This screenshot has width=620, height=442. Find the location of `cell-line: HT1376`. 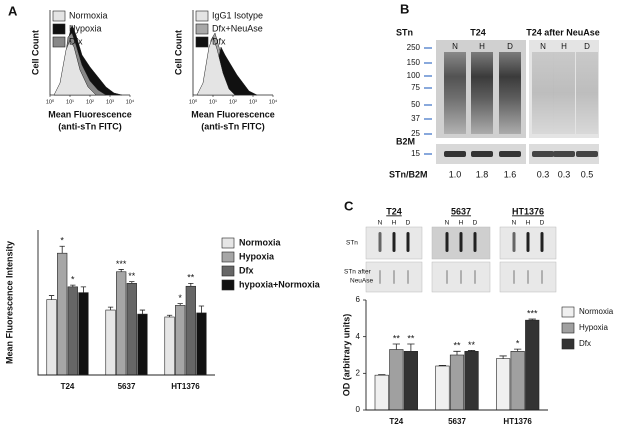

cell-line: HT1376 is located at coordinates (528, 211).